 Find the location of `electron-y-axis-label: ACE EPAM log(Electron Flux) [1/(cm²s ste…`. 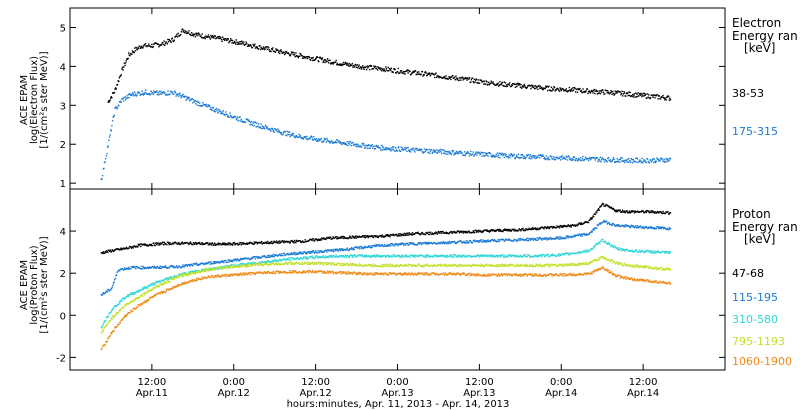

electron-y-axis-label: ACE EPAM log(Electron Flux) [1/(cm²s ste… is located at coordinates (34, 99).